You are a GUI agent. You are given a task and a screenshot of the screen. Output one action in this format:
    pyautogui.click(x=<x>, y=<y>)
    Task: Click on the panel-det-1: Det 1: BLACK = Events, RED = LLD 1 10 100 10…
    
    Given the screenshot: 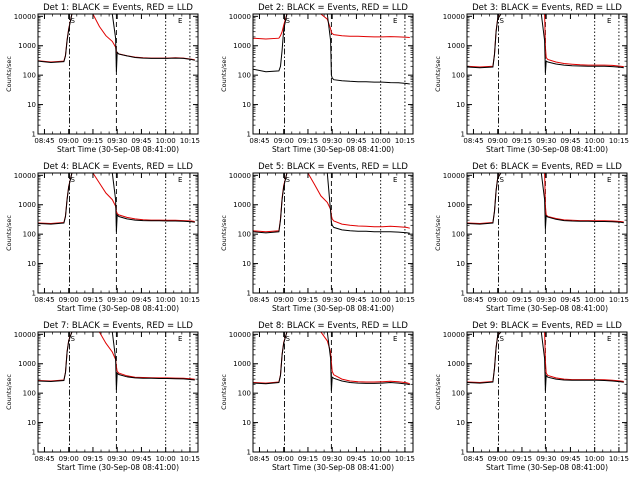 What is the action you would take?
    pyautogui.click(x=102, y=78)
    